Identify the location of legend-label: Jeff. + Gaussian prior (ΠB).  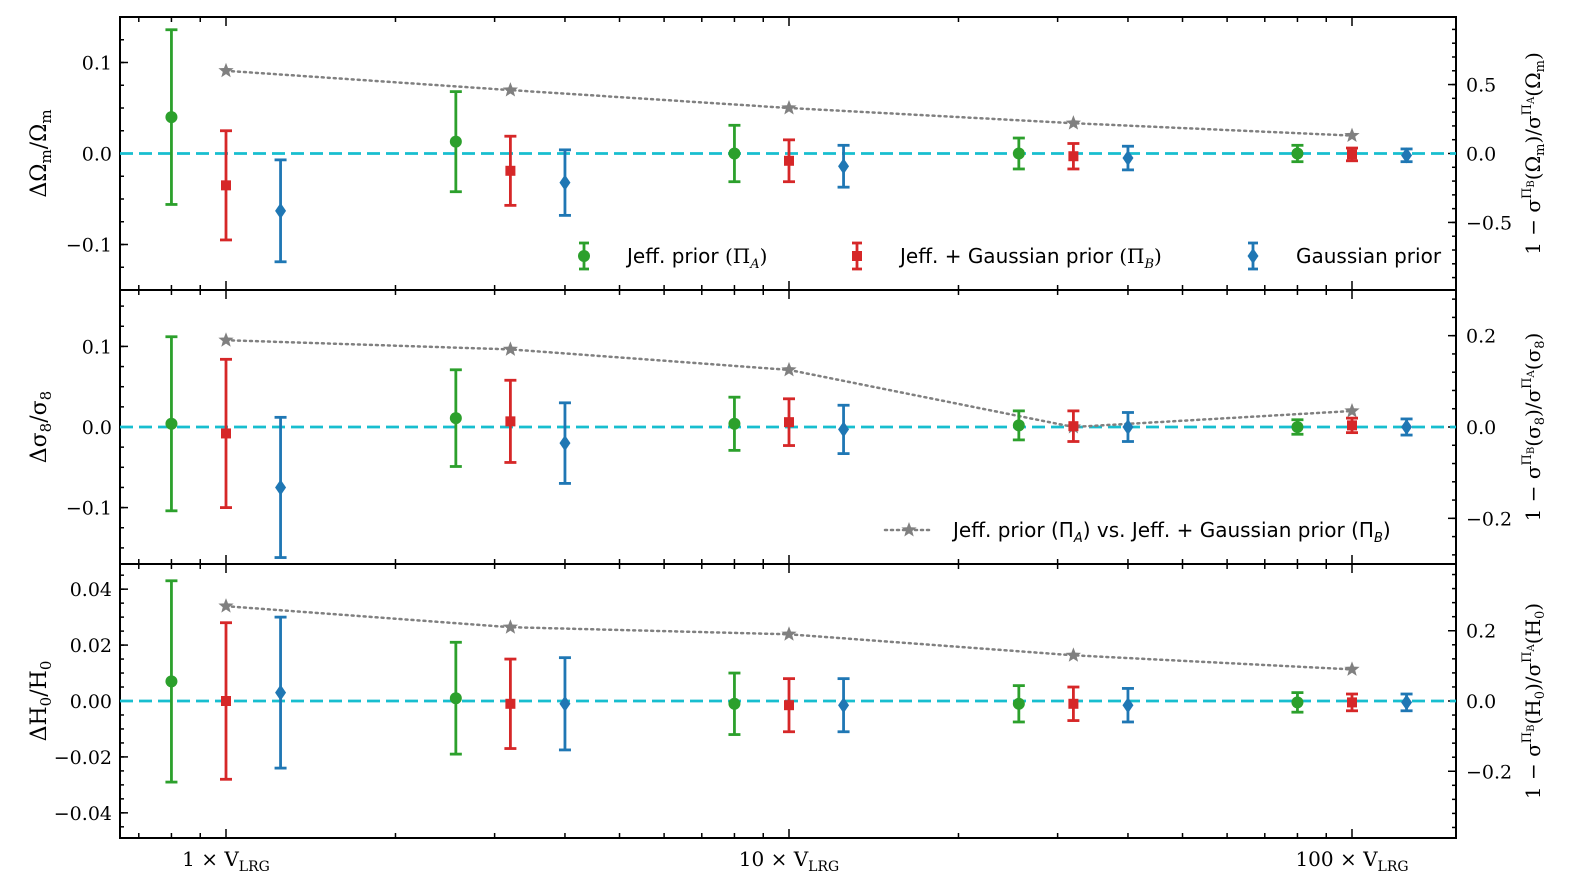
(1030, 258).